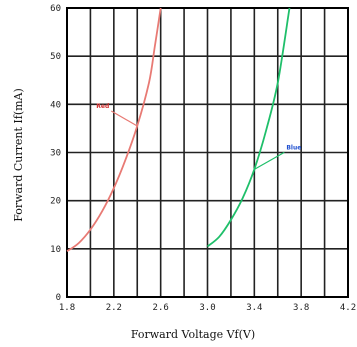 The width and height of the screenshot is (357, 347). Describe the element at coordinates (55, 57) in the screenshot. I see `y-tick-label: 50` at that location.